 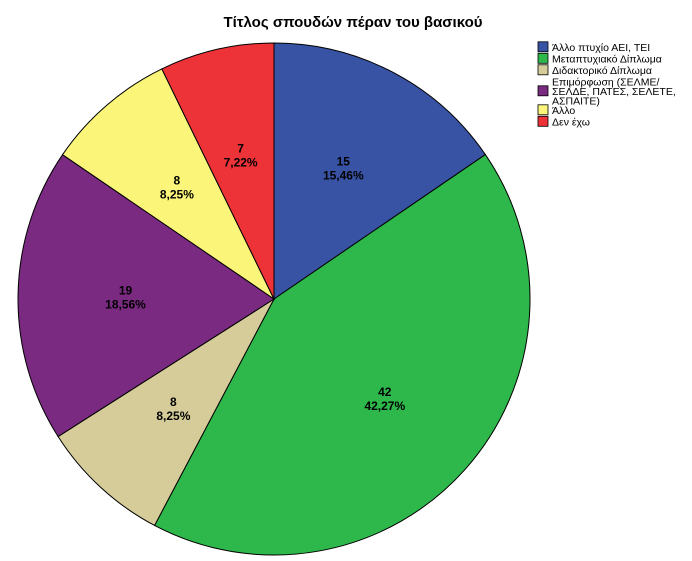 What do you see at coordinates (607, 60) in the screenshot?
I see `legend-label: Μεταπτυχιακό Δίπλωμα` at bounding box center [607, 60].